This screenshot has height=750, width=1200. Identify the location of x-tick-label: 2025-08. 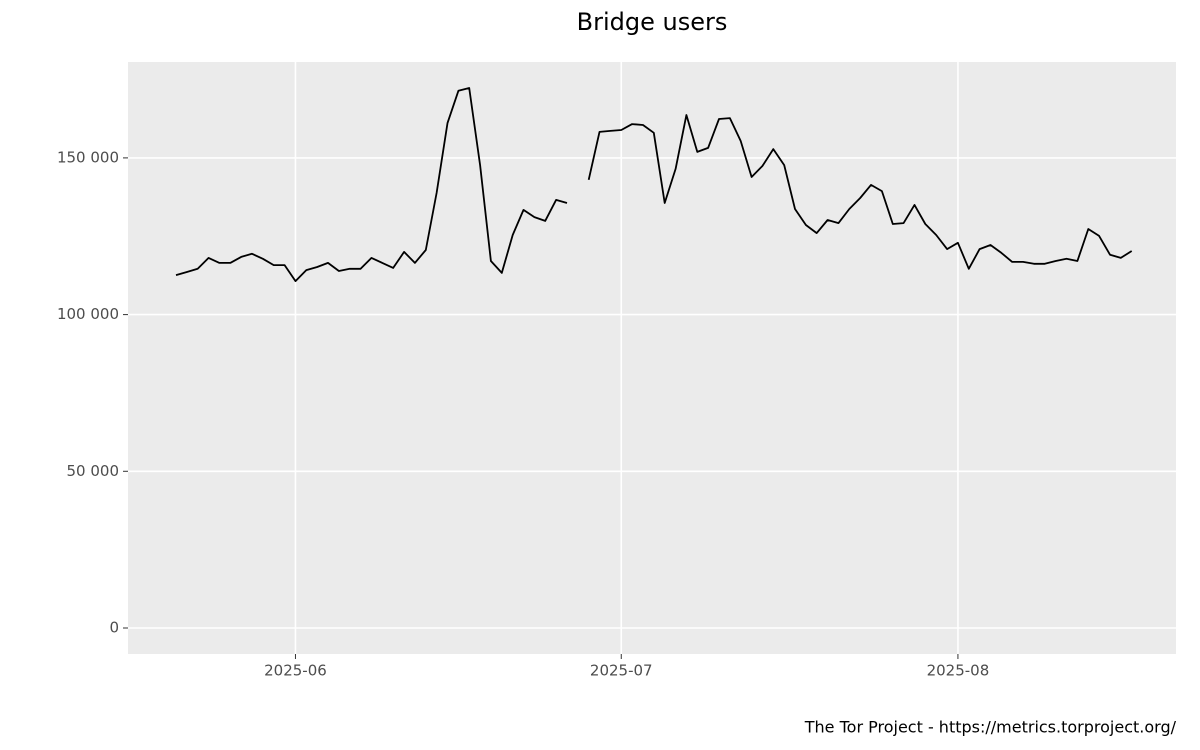
(958, 671).